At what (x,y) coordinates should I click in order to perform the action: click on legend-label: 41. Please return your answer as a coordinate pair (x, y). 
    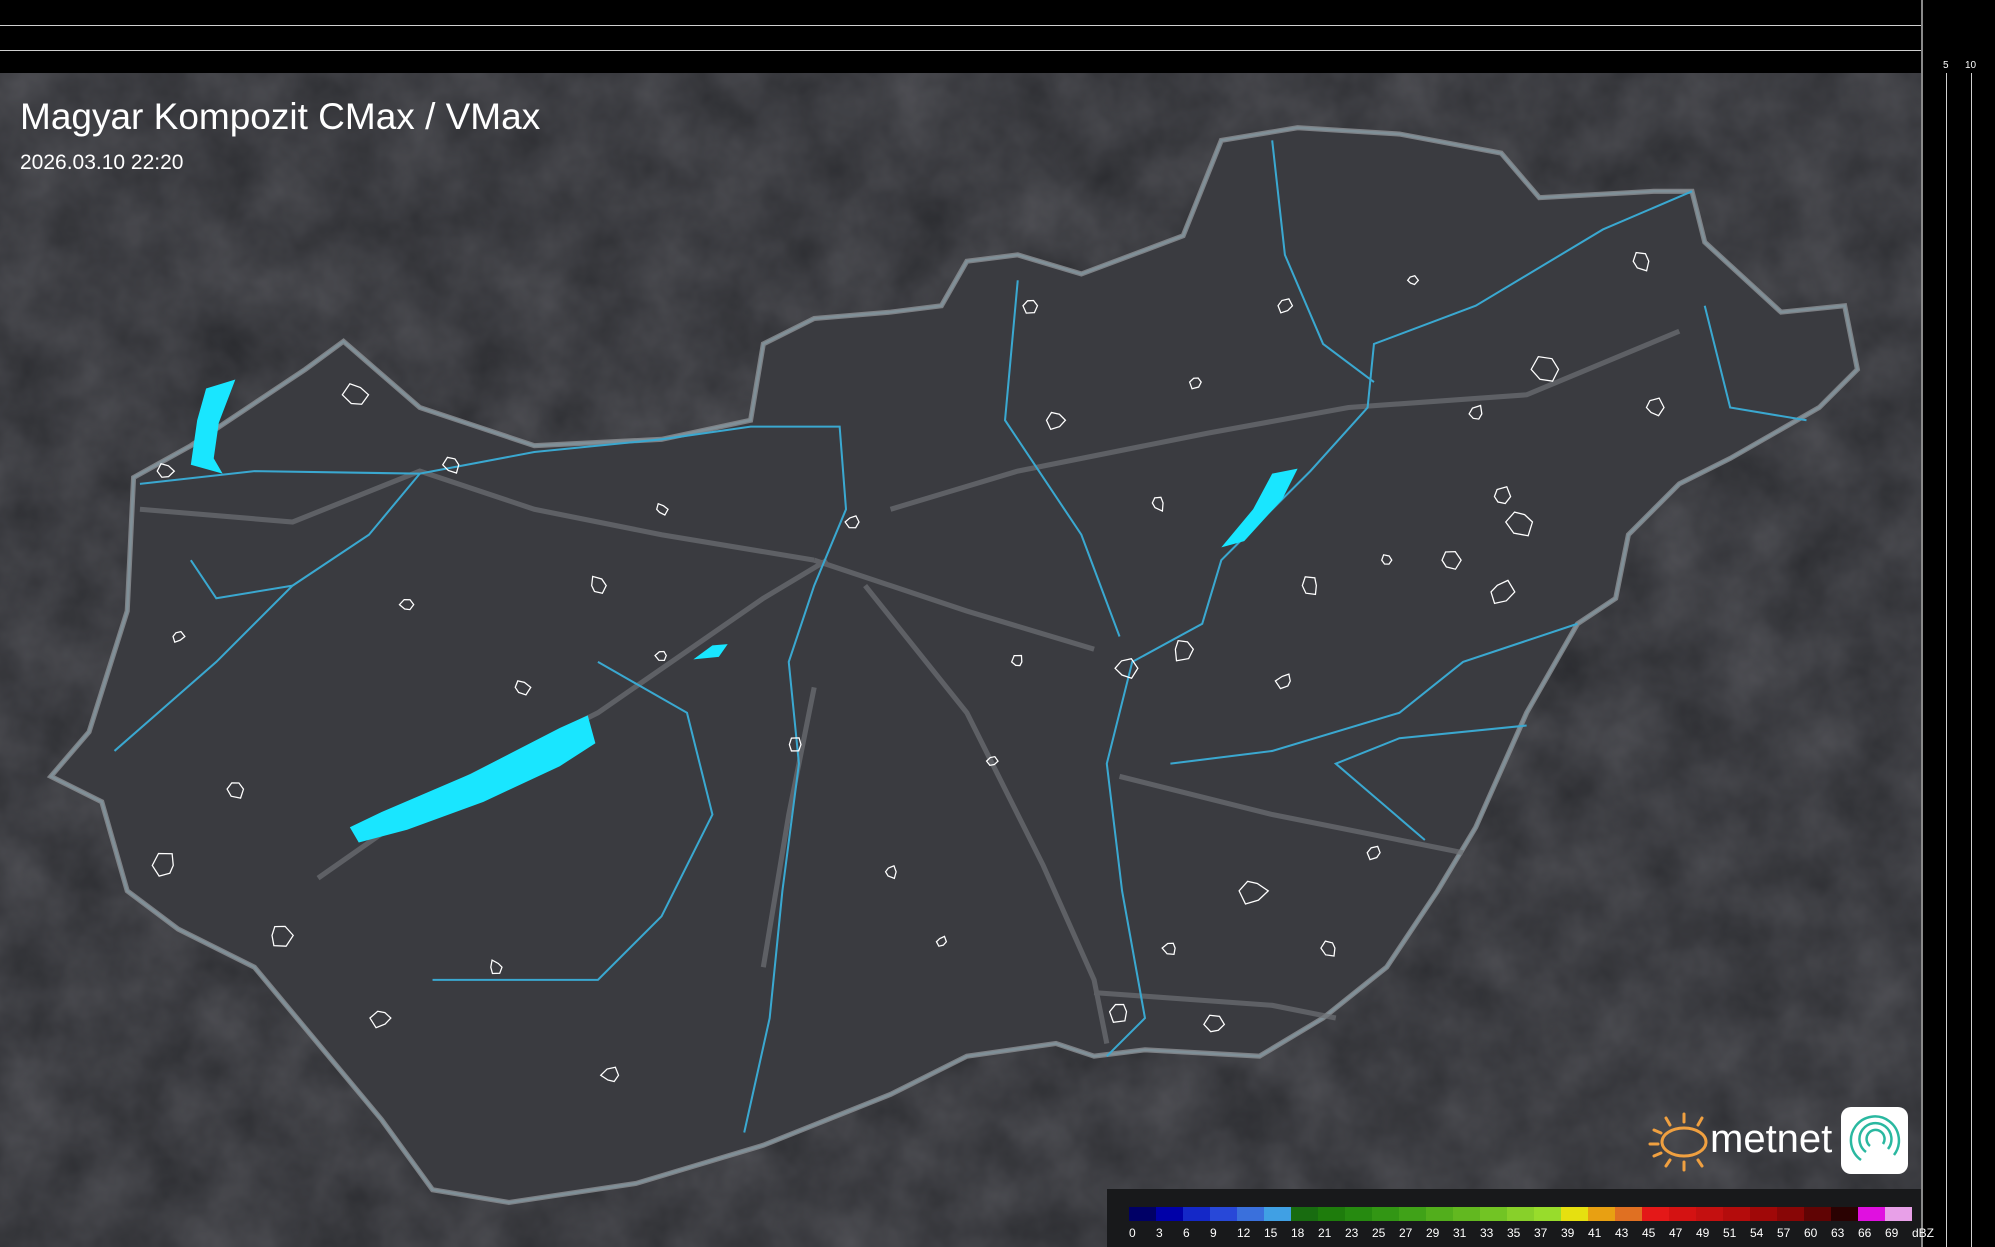
    Looking at the image, I should click on (1595, 1233).